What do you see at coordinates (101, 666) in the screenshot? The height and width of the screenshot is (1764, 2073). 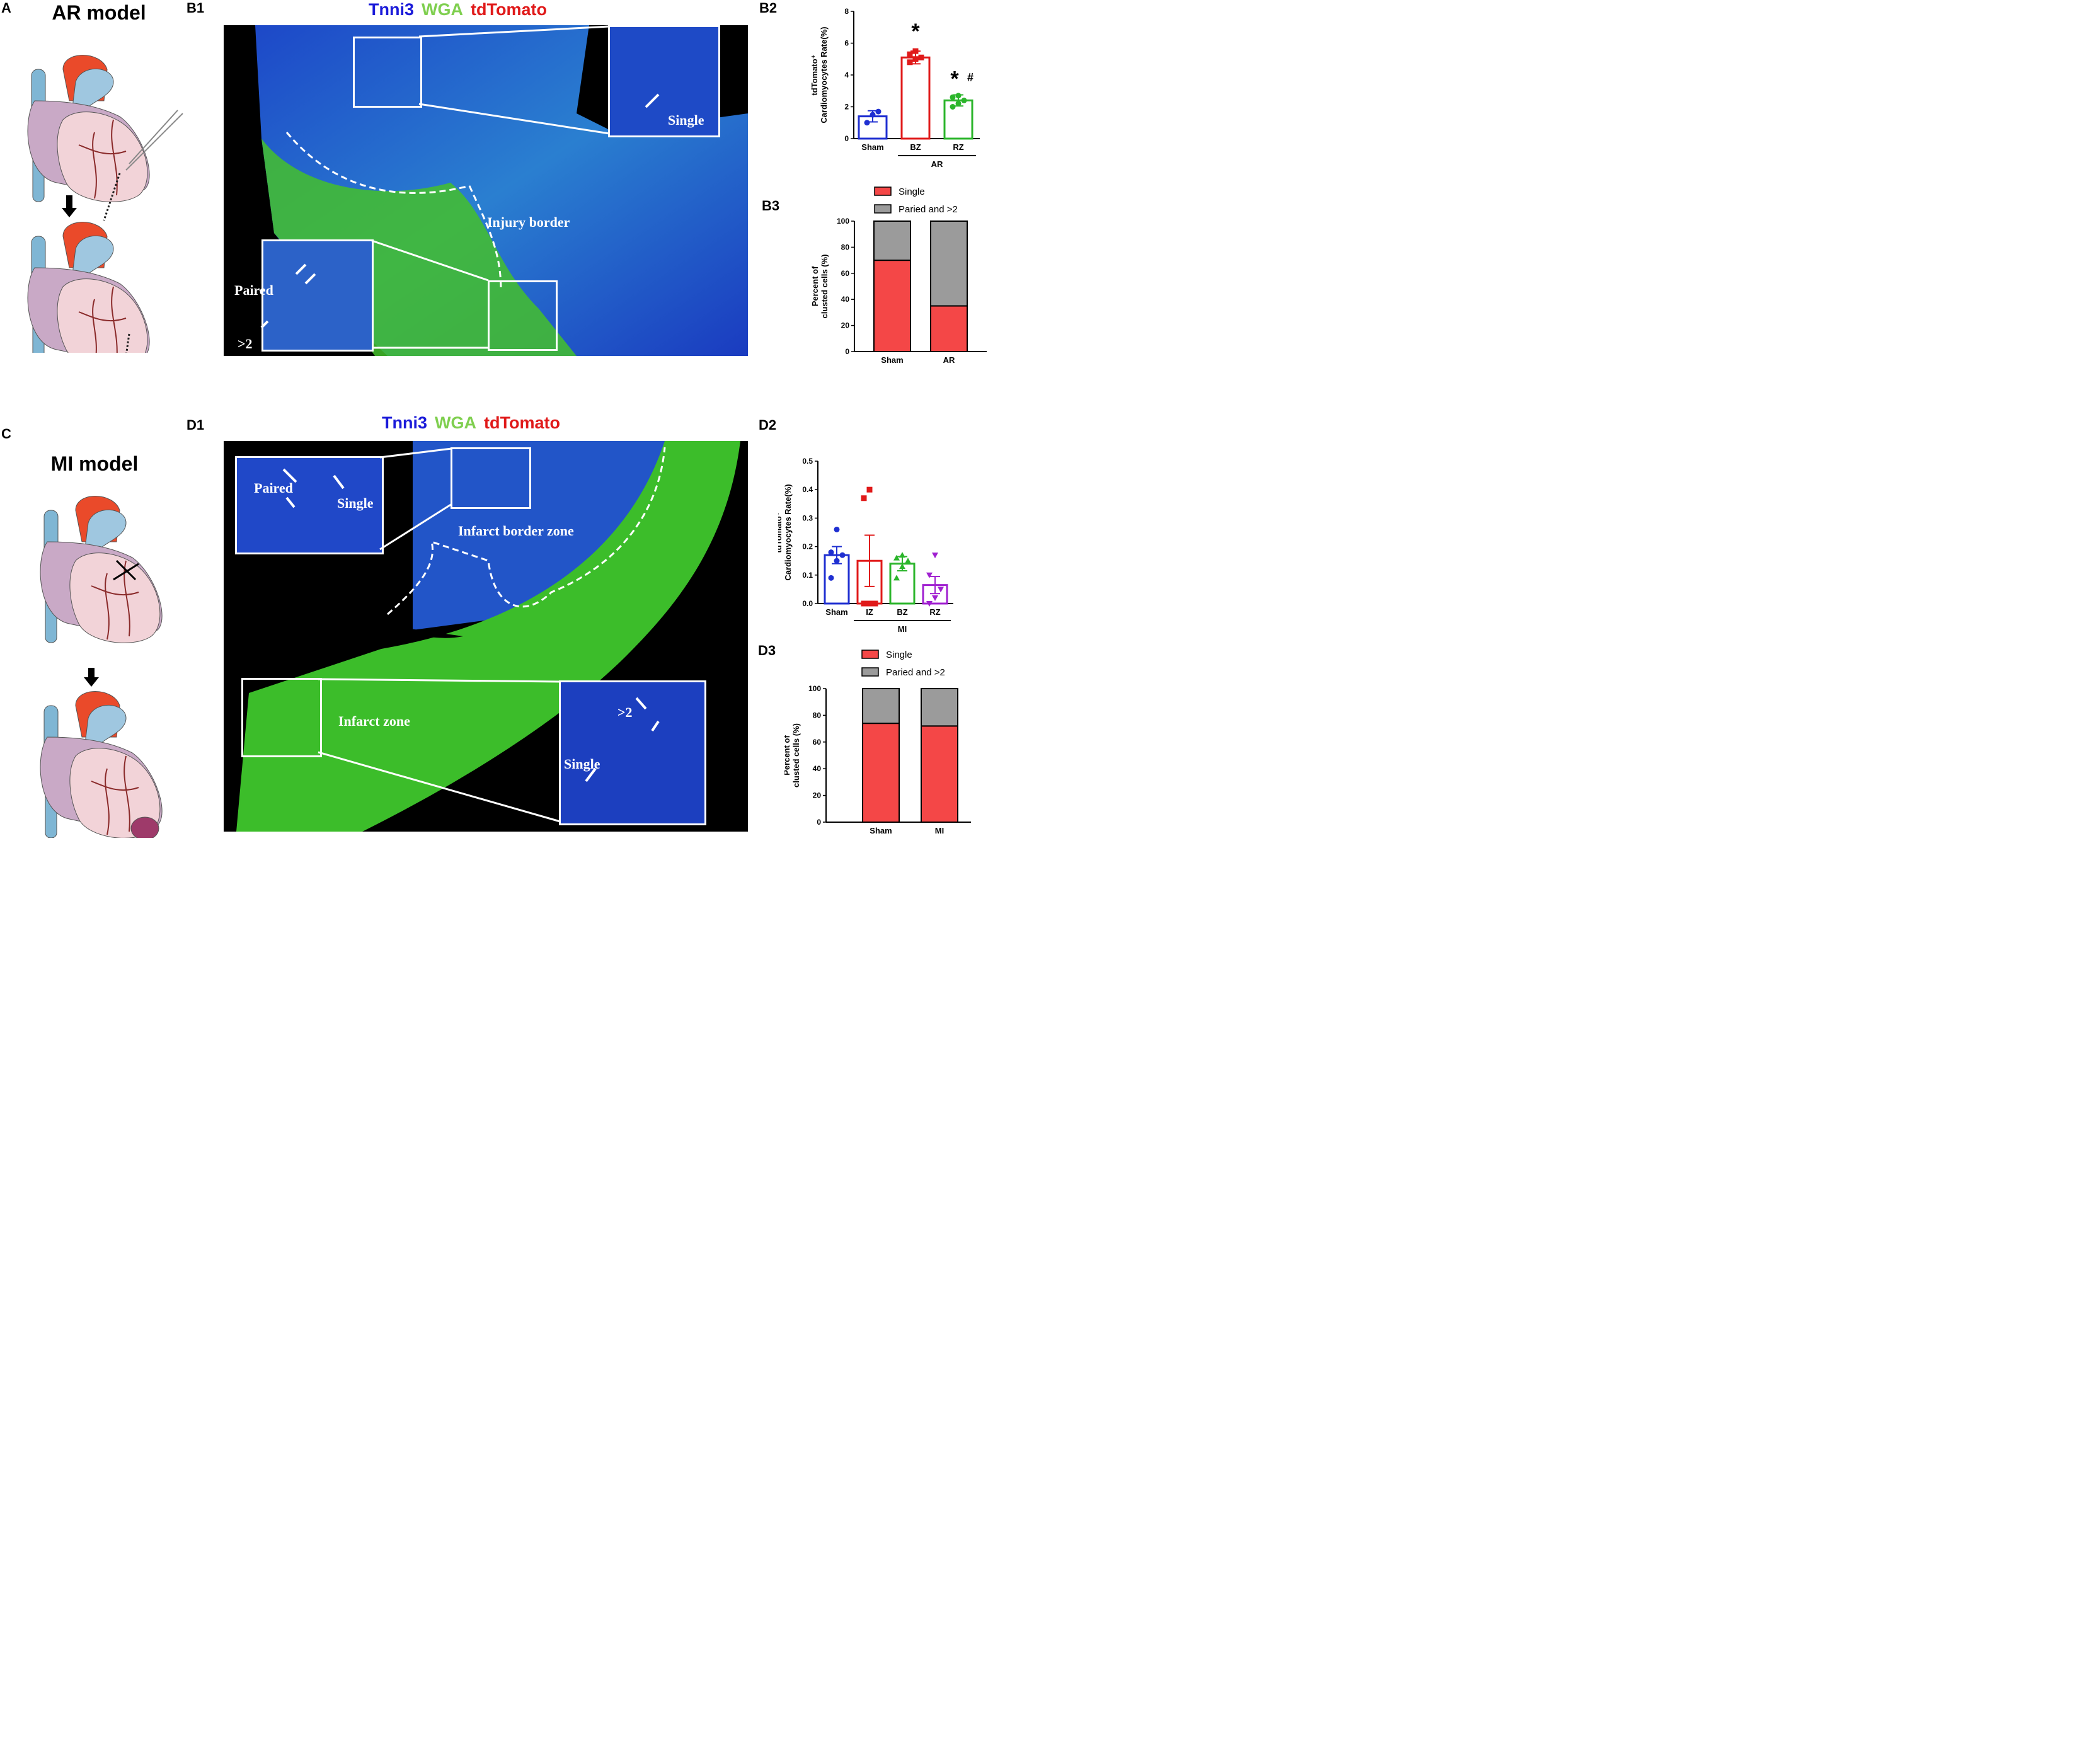 I see `mi-model-illustration` at bounding box center [101, 666].